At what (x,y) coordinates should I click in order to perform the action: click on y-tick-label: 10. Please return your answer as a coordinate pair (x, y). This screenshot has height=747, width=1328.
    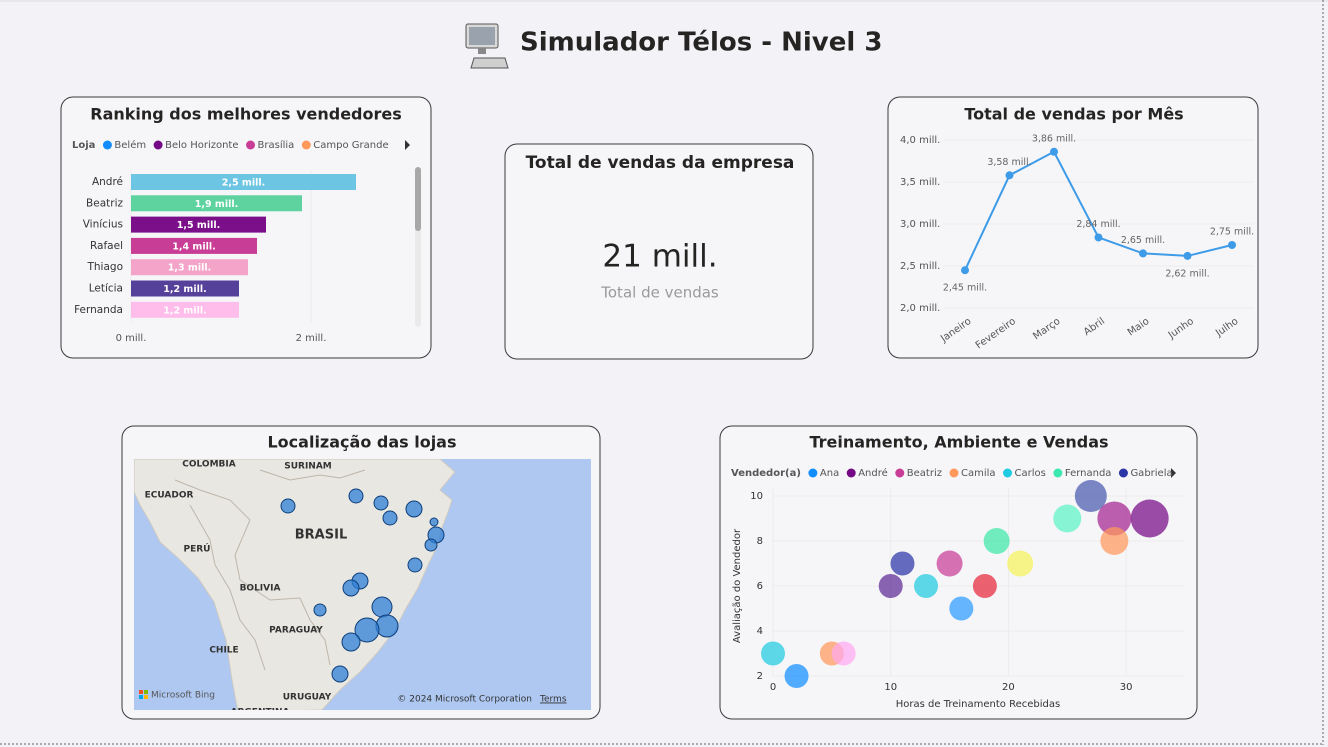
    Looking at the image, I should click on (756, 496).